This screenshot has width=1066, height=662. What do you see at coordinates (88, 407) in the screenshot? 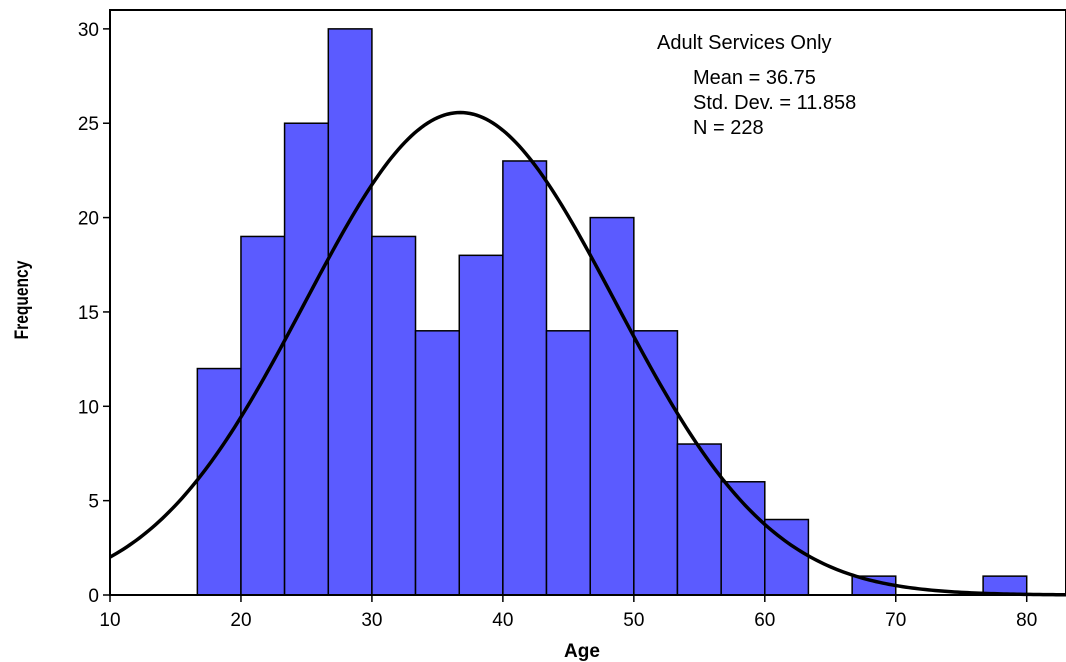
I see `y-tick-label: 10` at bounding box center [88, 407].